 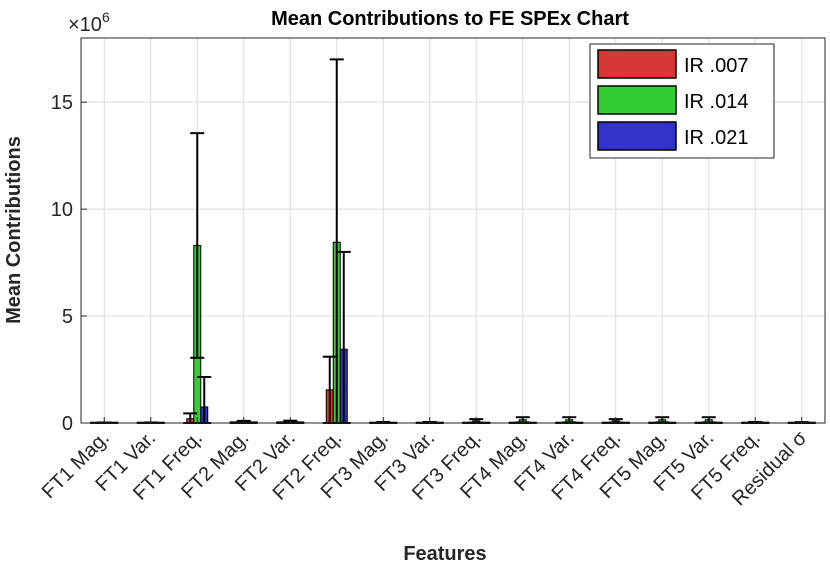 What do you see at coordinates (89, 22) in the screenshot?
I see `y-multiplier: ×10⁶` at bounding box center [89, 22].